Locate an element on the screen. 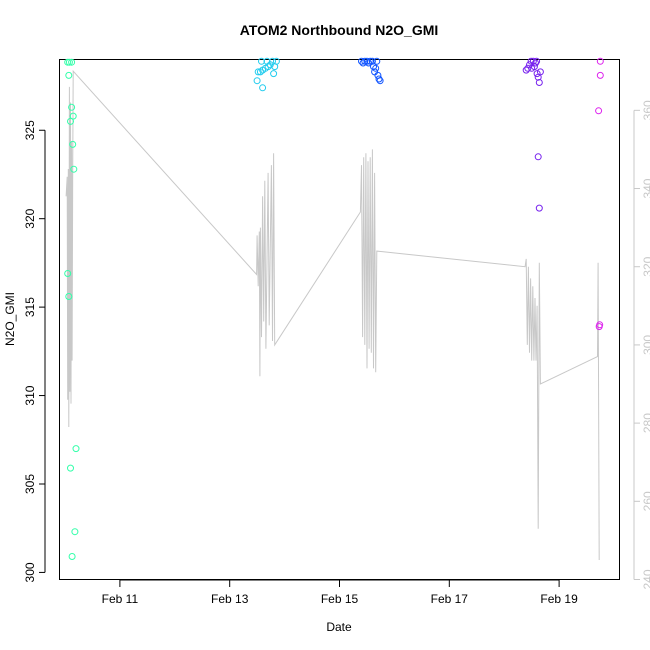  chart-title: ATOM2 Northbound N2O_GMI is located at coordinates (339, 30).